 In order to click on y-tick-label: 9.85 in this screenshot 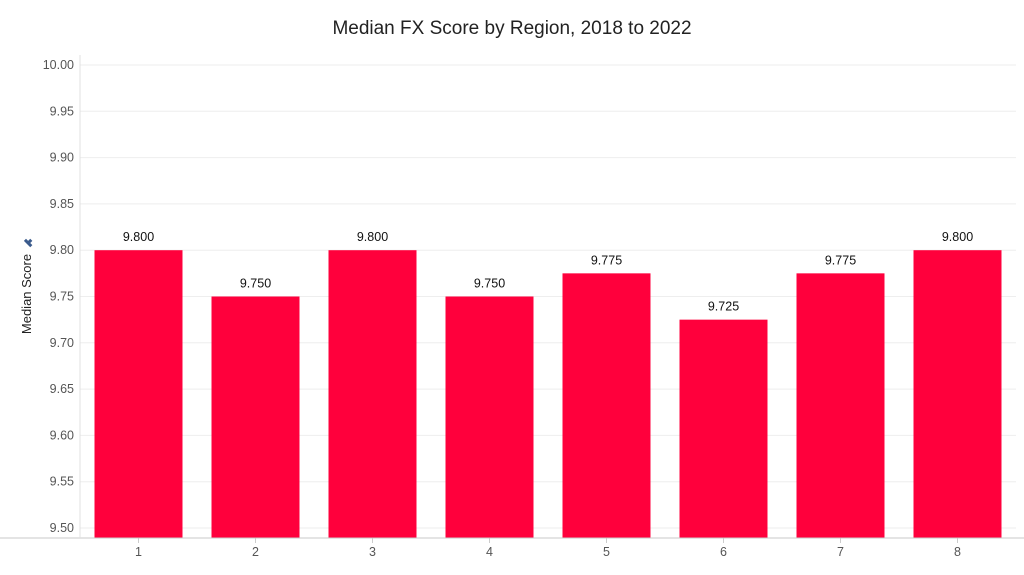, I will do `click(62, 204)`.